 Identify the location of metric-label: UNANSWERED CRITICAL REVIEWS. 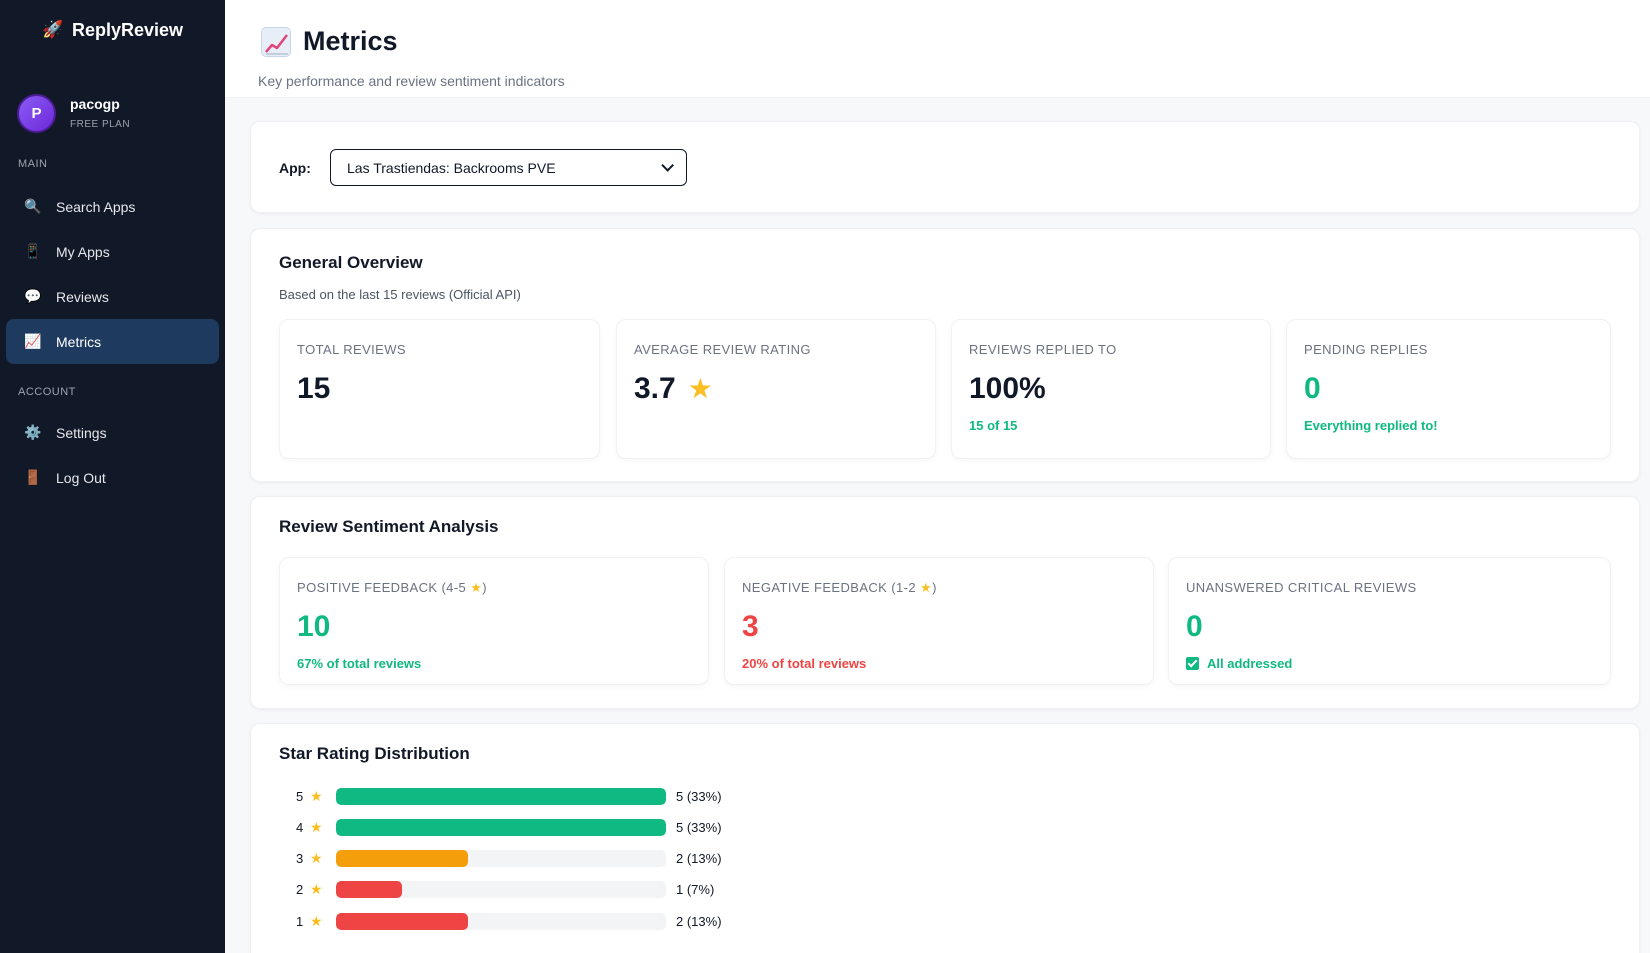
(1301, 587).